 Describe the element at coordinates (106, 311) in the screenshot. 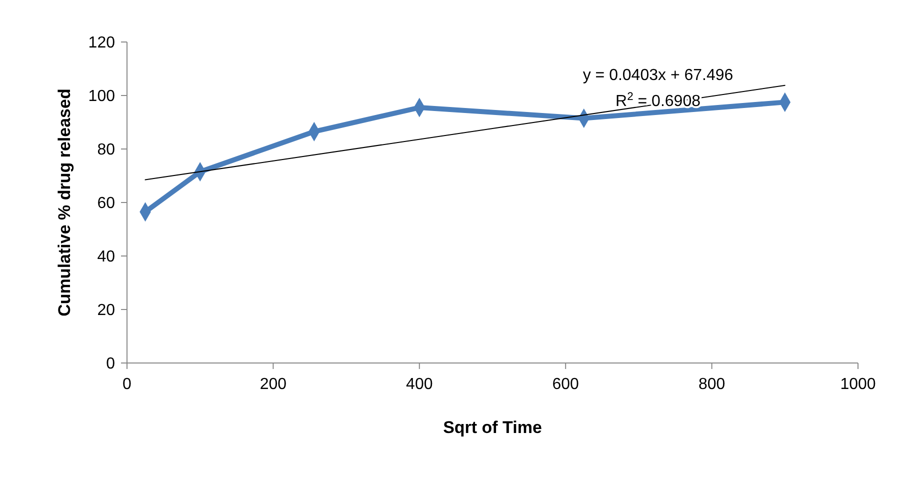

I see `y-tick-label: 20` at that location.